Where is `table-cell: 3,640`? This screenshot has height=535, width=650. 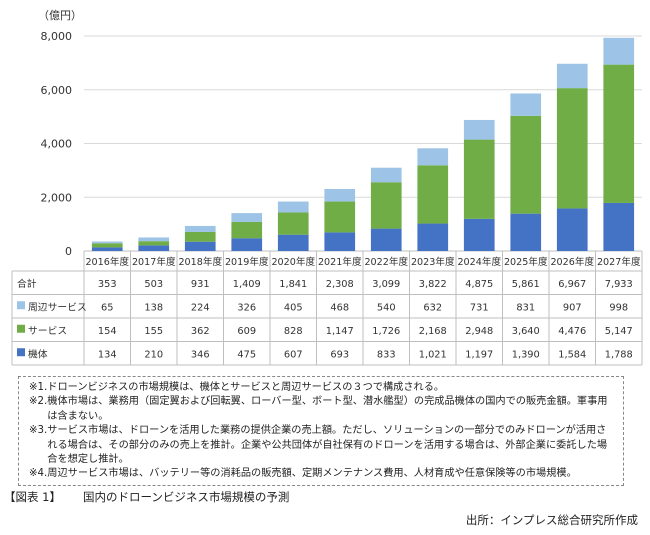 table-cell: 3,640 is located at coordinates (526, 331).